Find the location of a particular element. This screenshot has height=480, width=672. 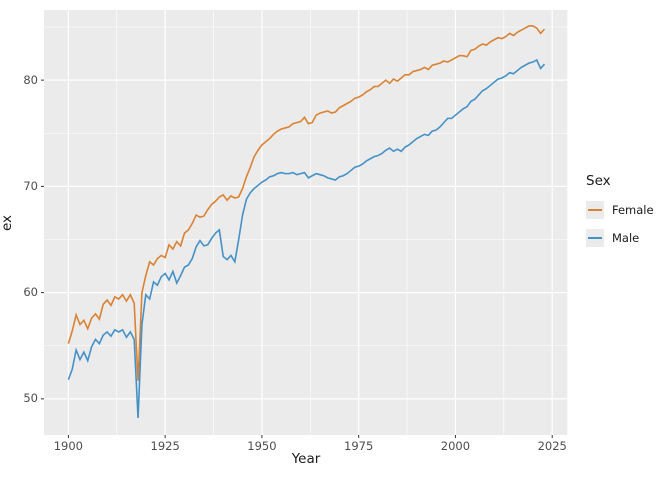

y-tick-label: 60 is located at coordinates (30, 292).